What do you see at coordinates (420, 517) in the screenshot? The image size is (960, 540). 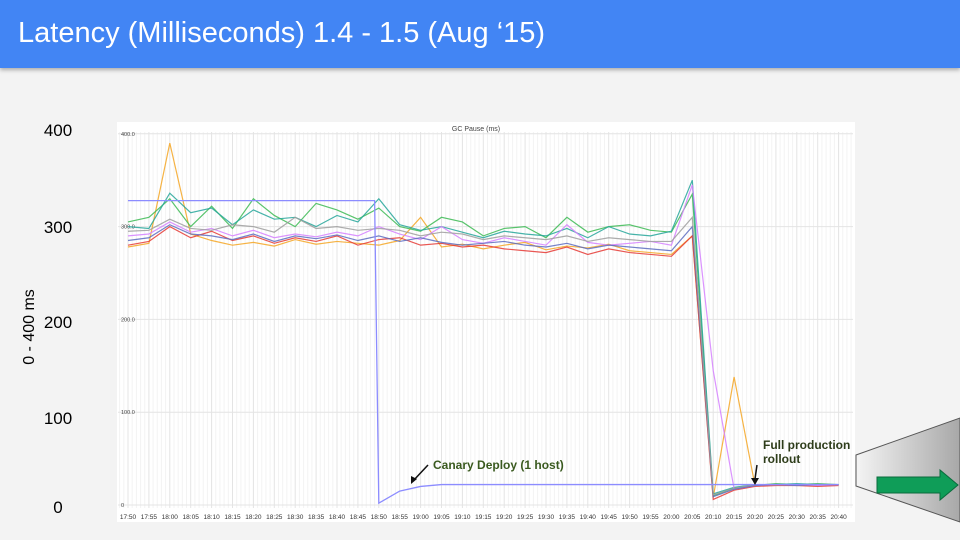 I see `x-tick-label: 19:00` at bounding box center [420, 517].